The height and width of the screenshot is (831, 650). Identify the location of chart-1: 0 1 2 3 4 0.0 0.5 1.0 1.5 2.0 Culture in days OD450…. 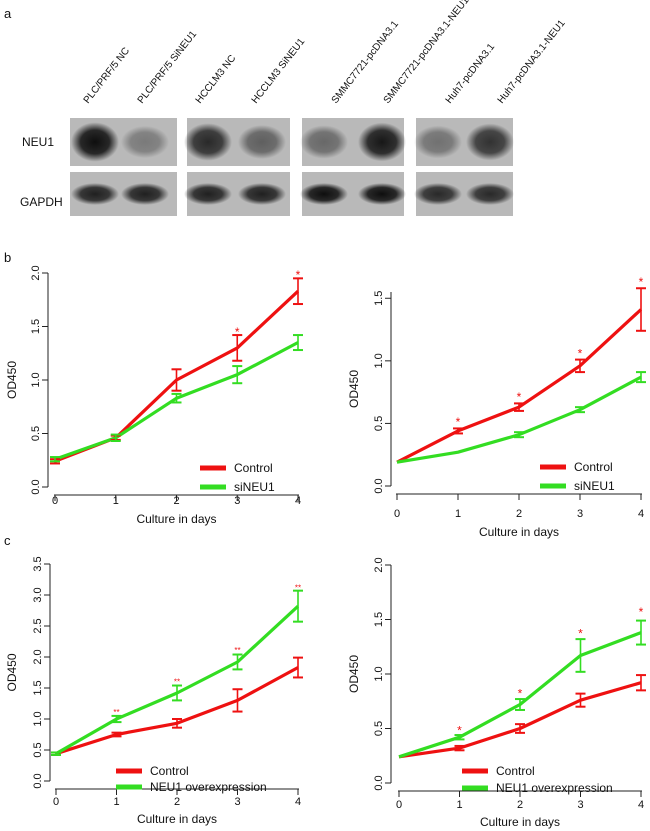
(154, 395).